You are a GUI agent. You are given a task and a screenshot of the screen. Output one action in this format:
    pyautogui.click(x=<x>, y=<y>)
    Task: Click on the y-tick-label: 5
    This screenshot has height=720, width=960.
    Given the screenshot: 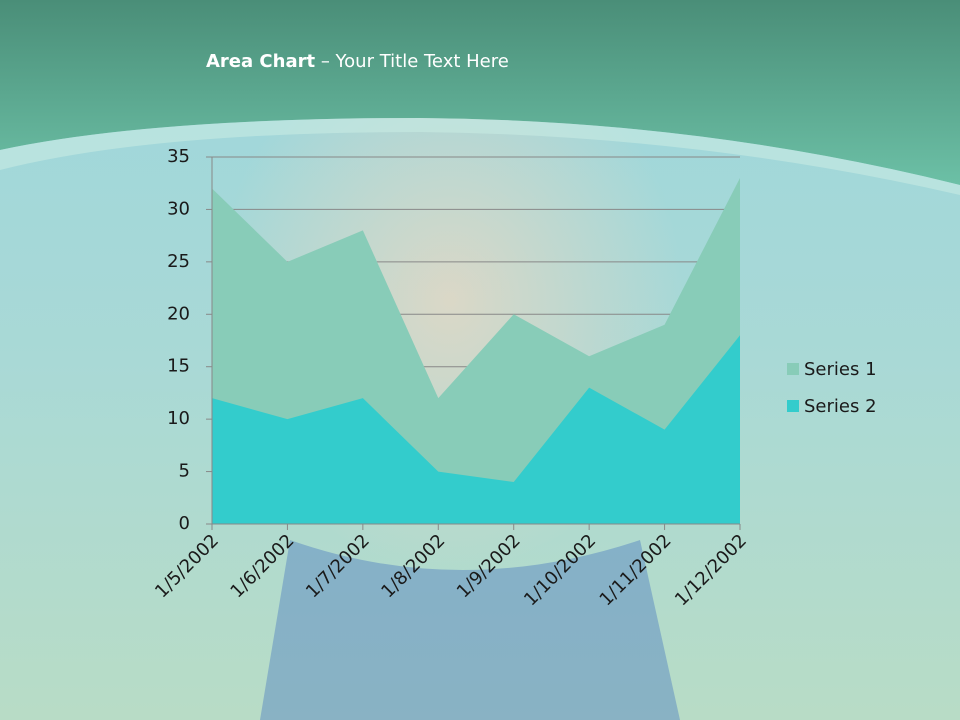 What is the action you would take?
    pyautogui.click(x=184, y=471)
    